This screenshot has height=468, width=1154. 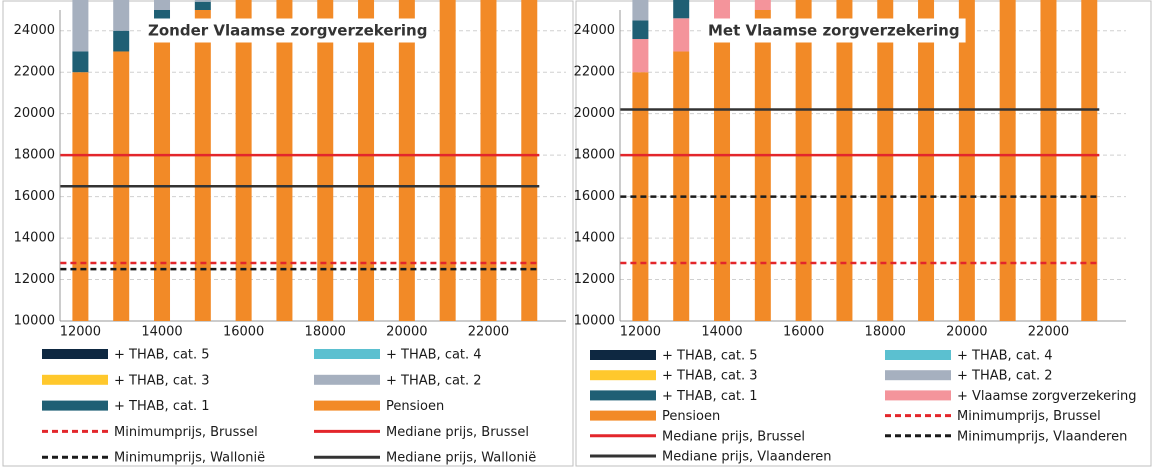 I want to click on x-tick-label: 20000, so click(x=406, y=332).